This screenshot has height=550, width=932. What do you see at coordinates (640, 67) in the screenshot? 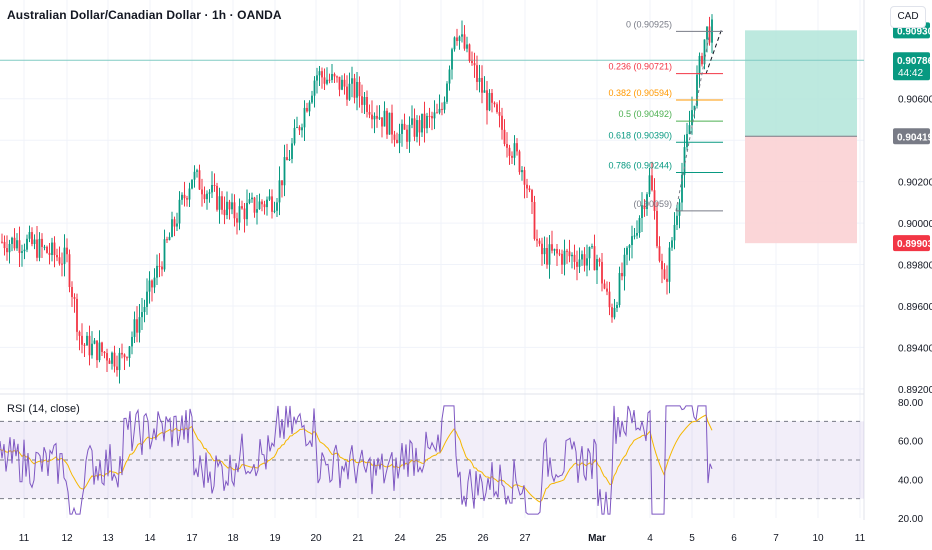
I see `fib-level-label: 0.236 (0.90721)` at bounding box center [640, 67].